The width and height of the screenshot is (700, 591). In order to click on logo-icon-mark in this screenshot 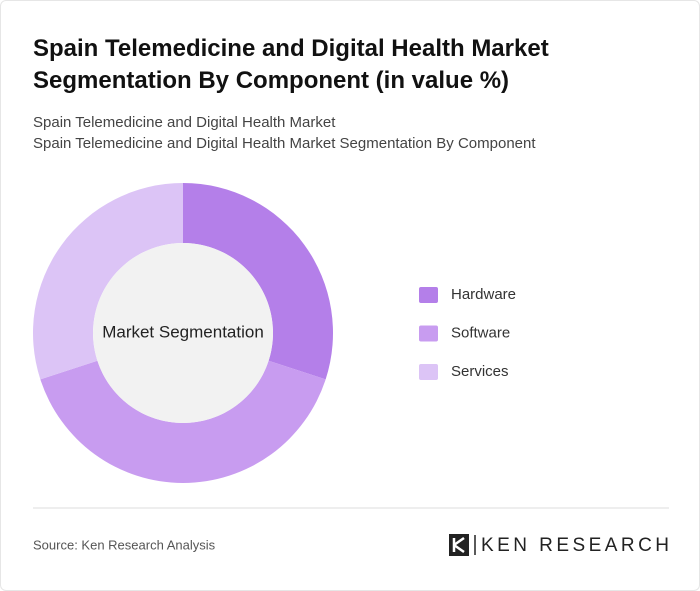, I will do `click(458, 545)`.